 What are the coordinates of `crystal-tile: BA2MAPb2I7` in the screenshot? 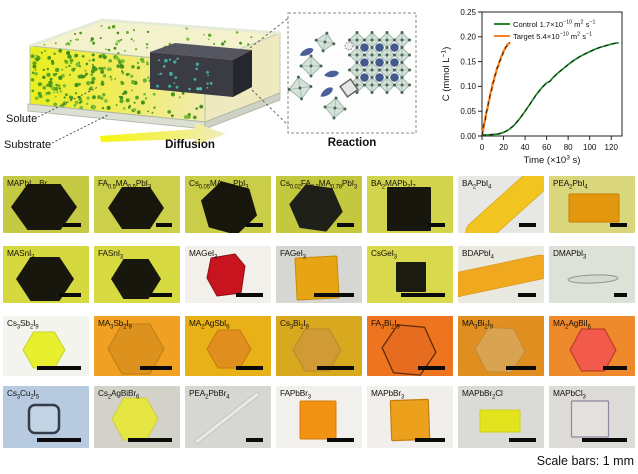 It's located at (410, 204).